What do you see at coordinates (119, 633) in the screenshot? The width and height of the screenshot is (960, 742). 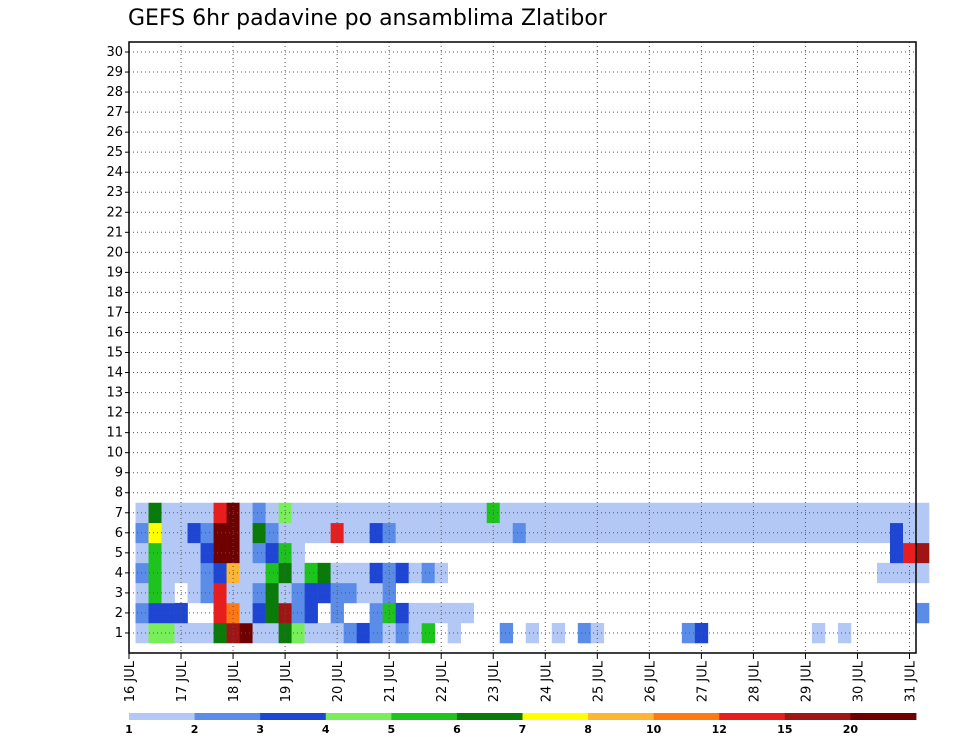 I see `y-tick-label: 1` at bounding box center [119, 633].